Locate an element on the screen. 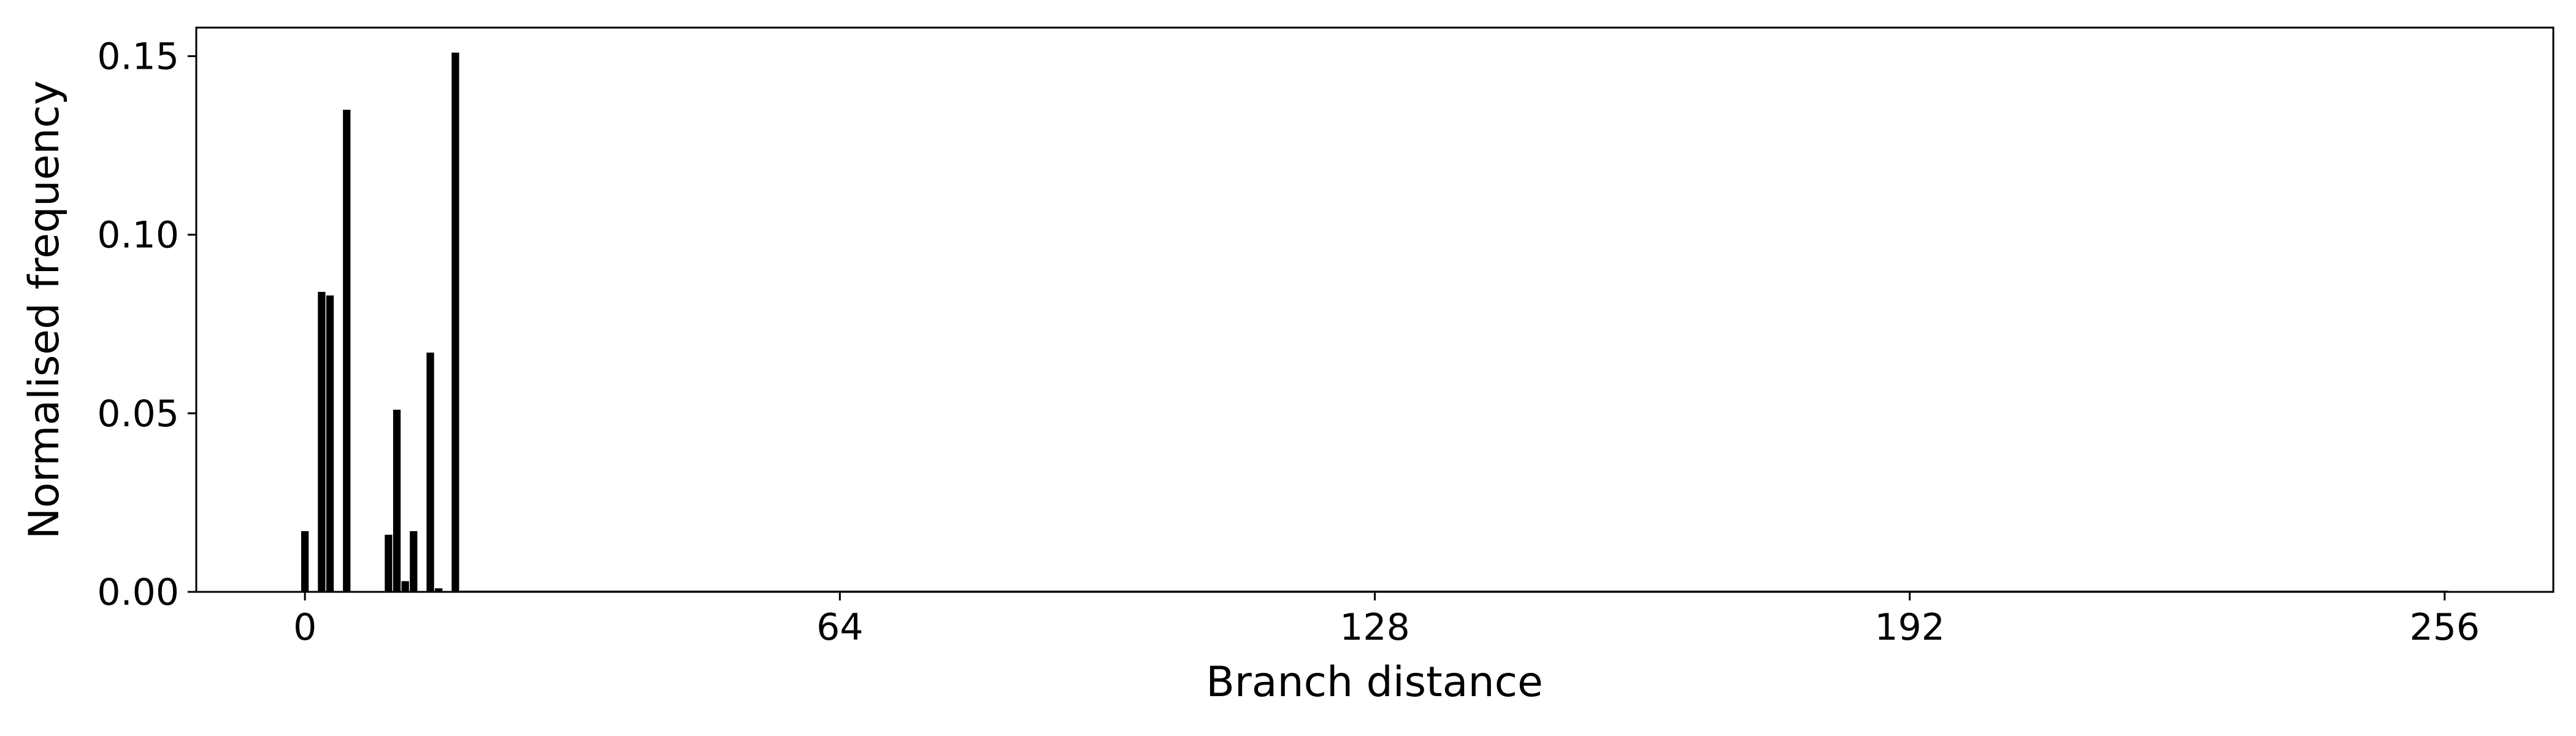 This screenshot has width=2576, height=736. x-tick-label: 192 is located at coordinates (1909, 627).